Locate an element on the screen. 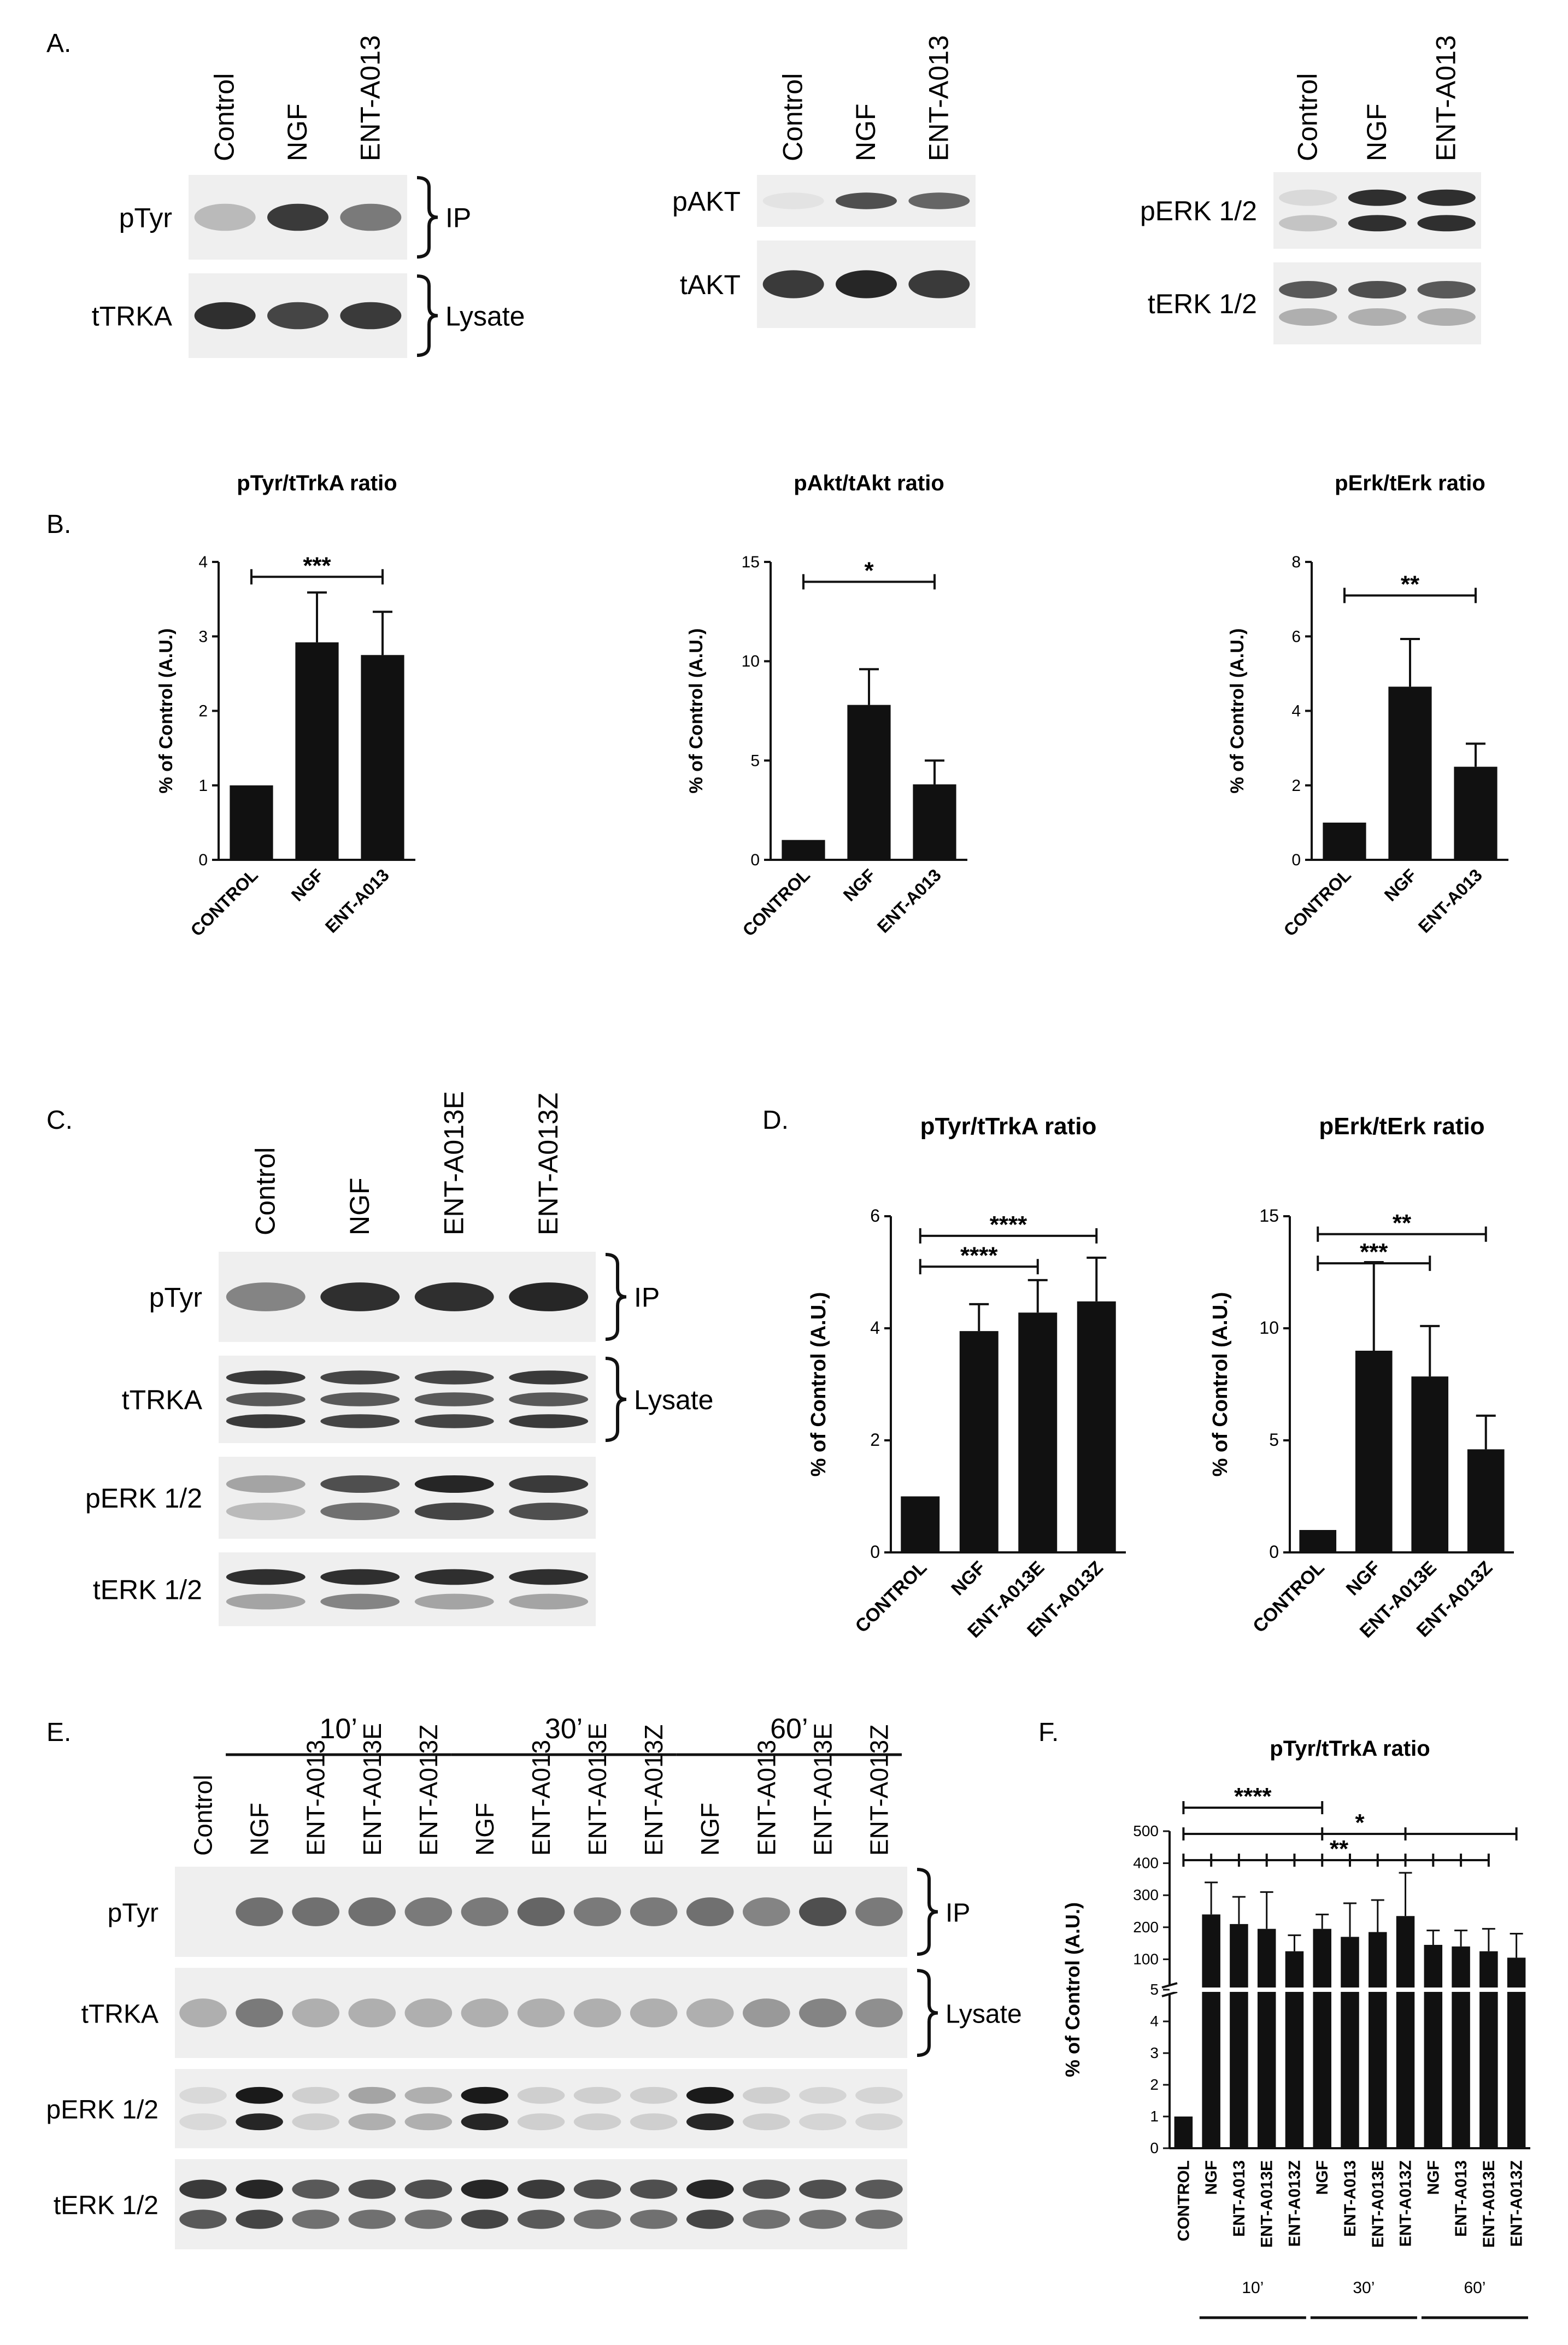 The width and height of the screenshot is (1568, 2345). chart-0-significance-label: *** is located at coordinates (317, 565).